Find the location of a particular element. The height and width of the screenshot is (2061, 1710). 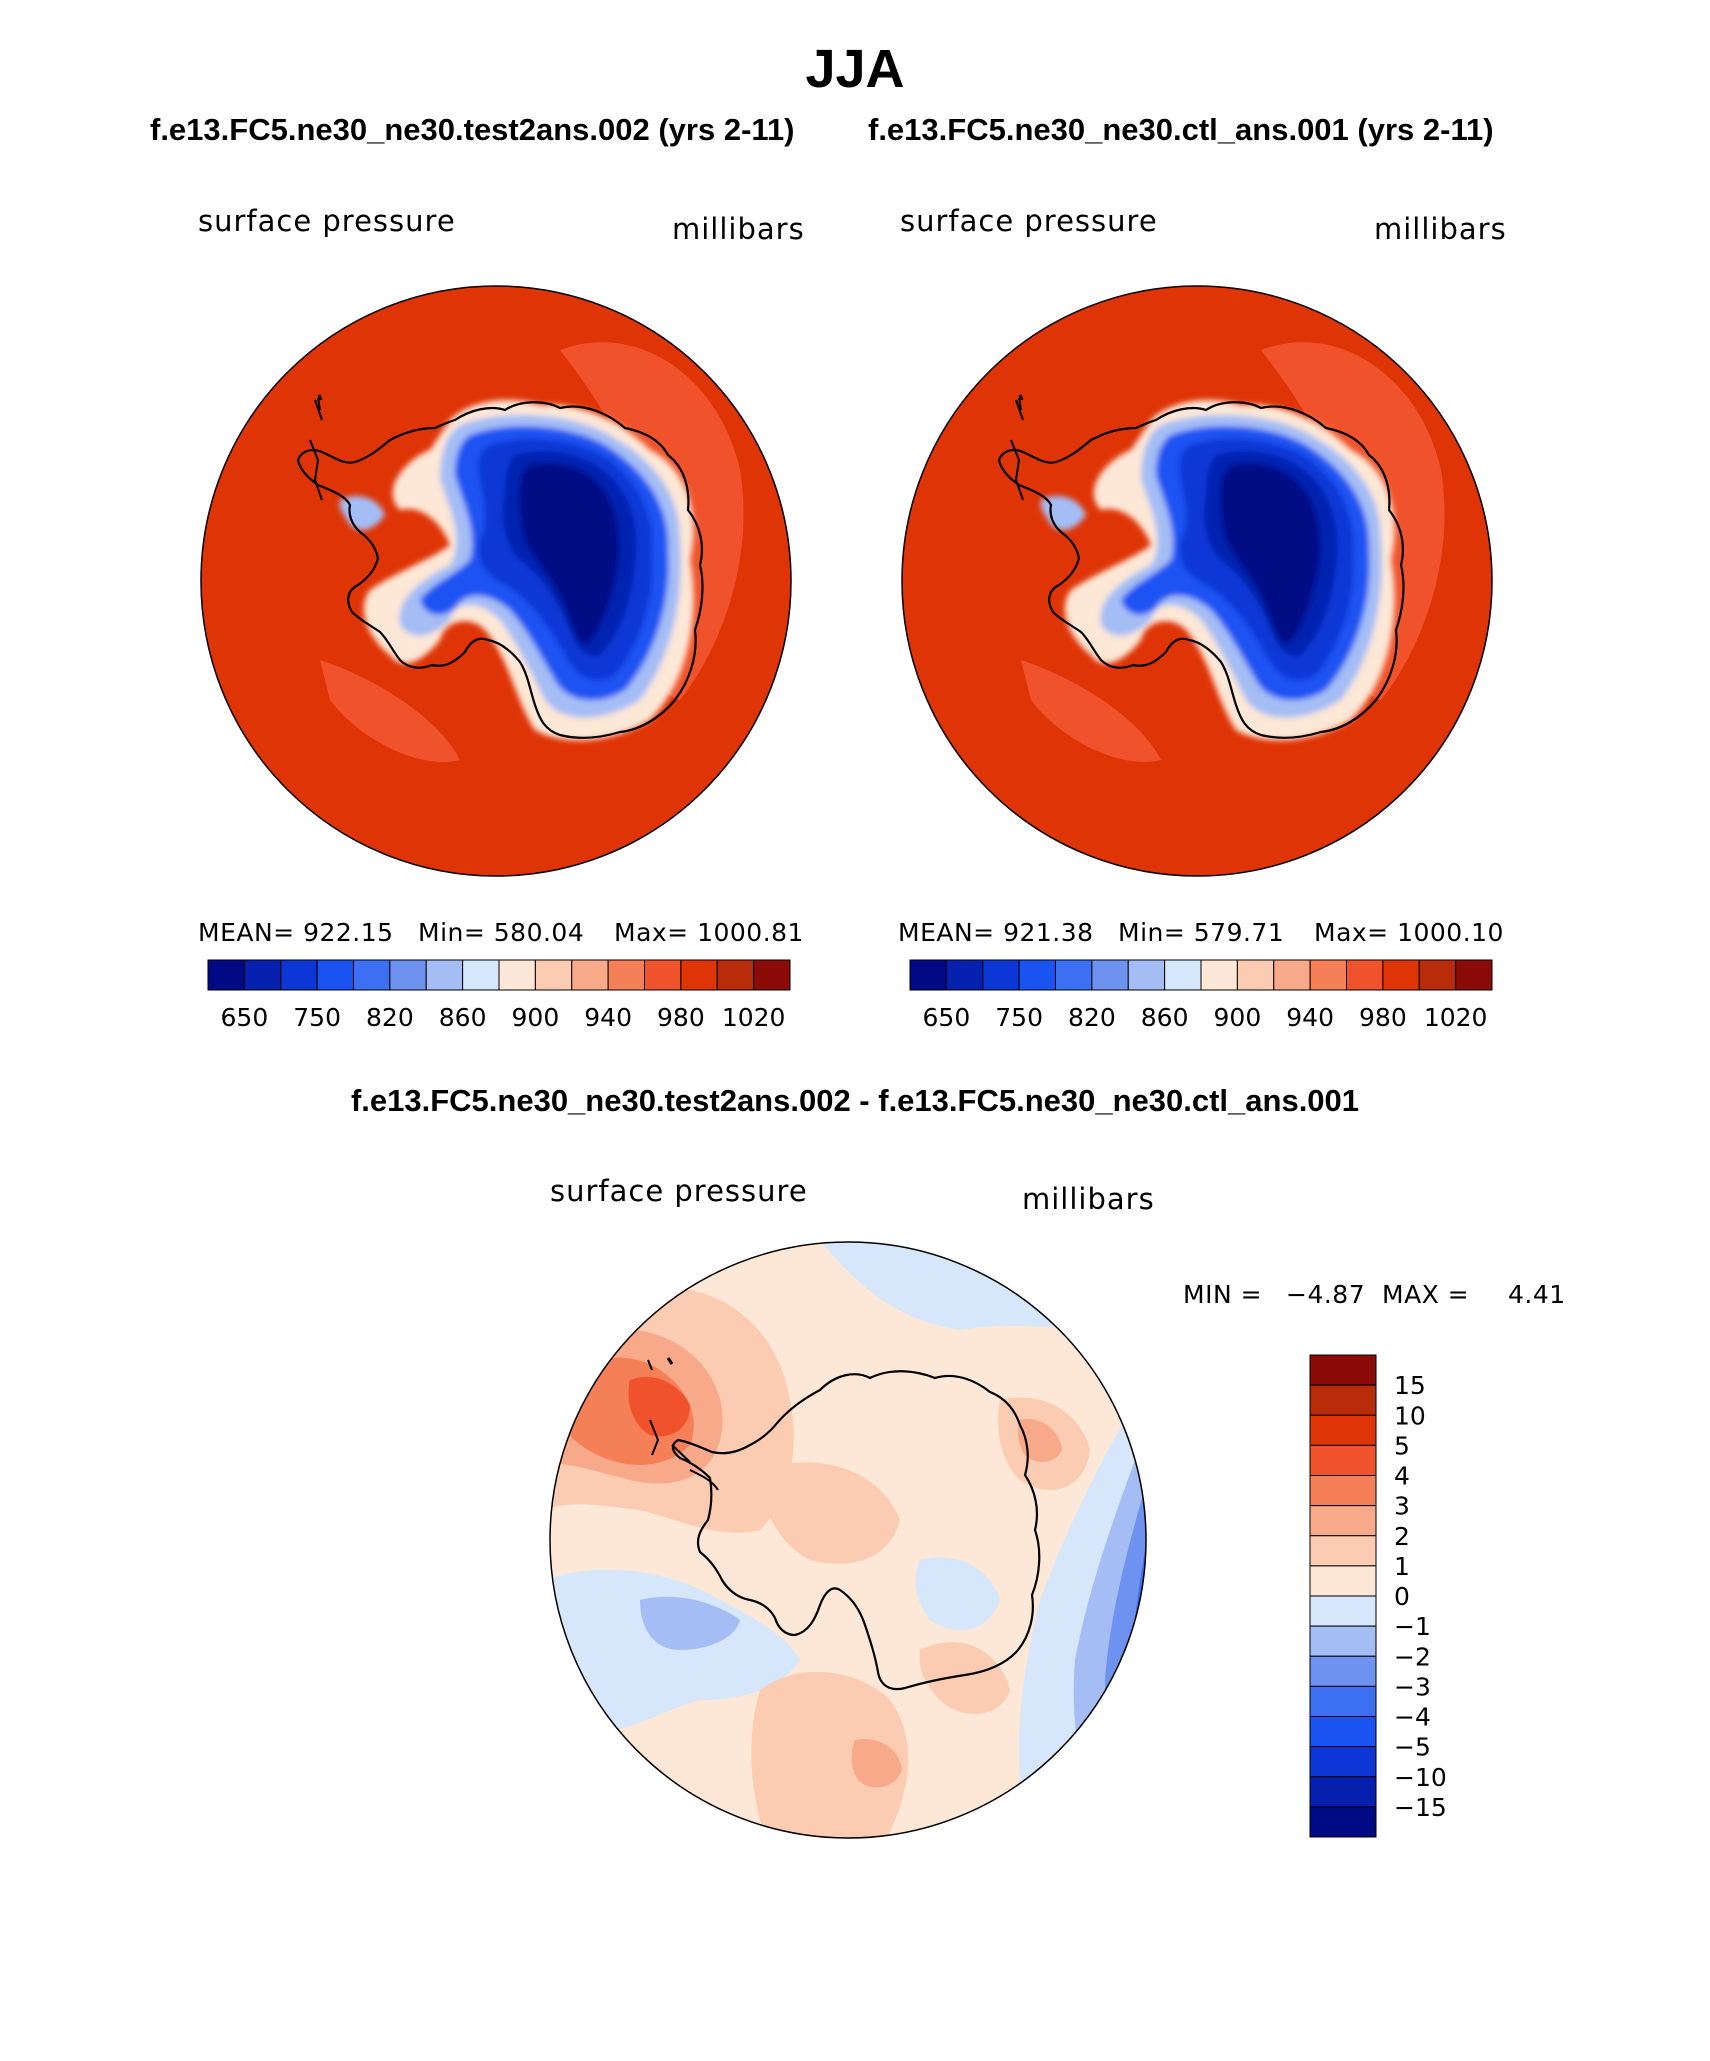

panel2-colorbar-tick-label: 900 is located at coordinates (1238, 1017).